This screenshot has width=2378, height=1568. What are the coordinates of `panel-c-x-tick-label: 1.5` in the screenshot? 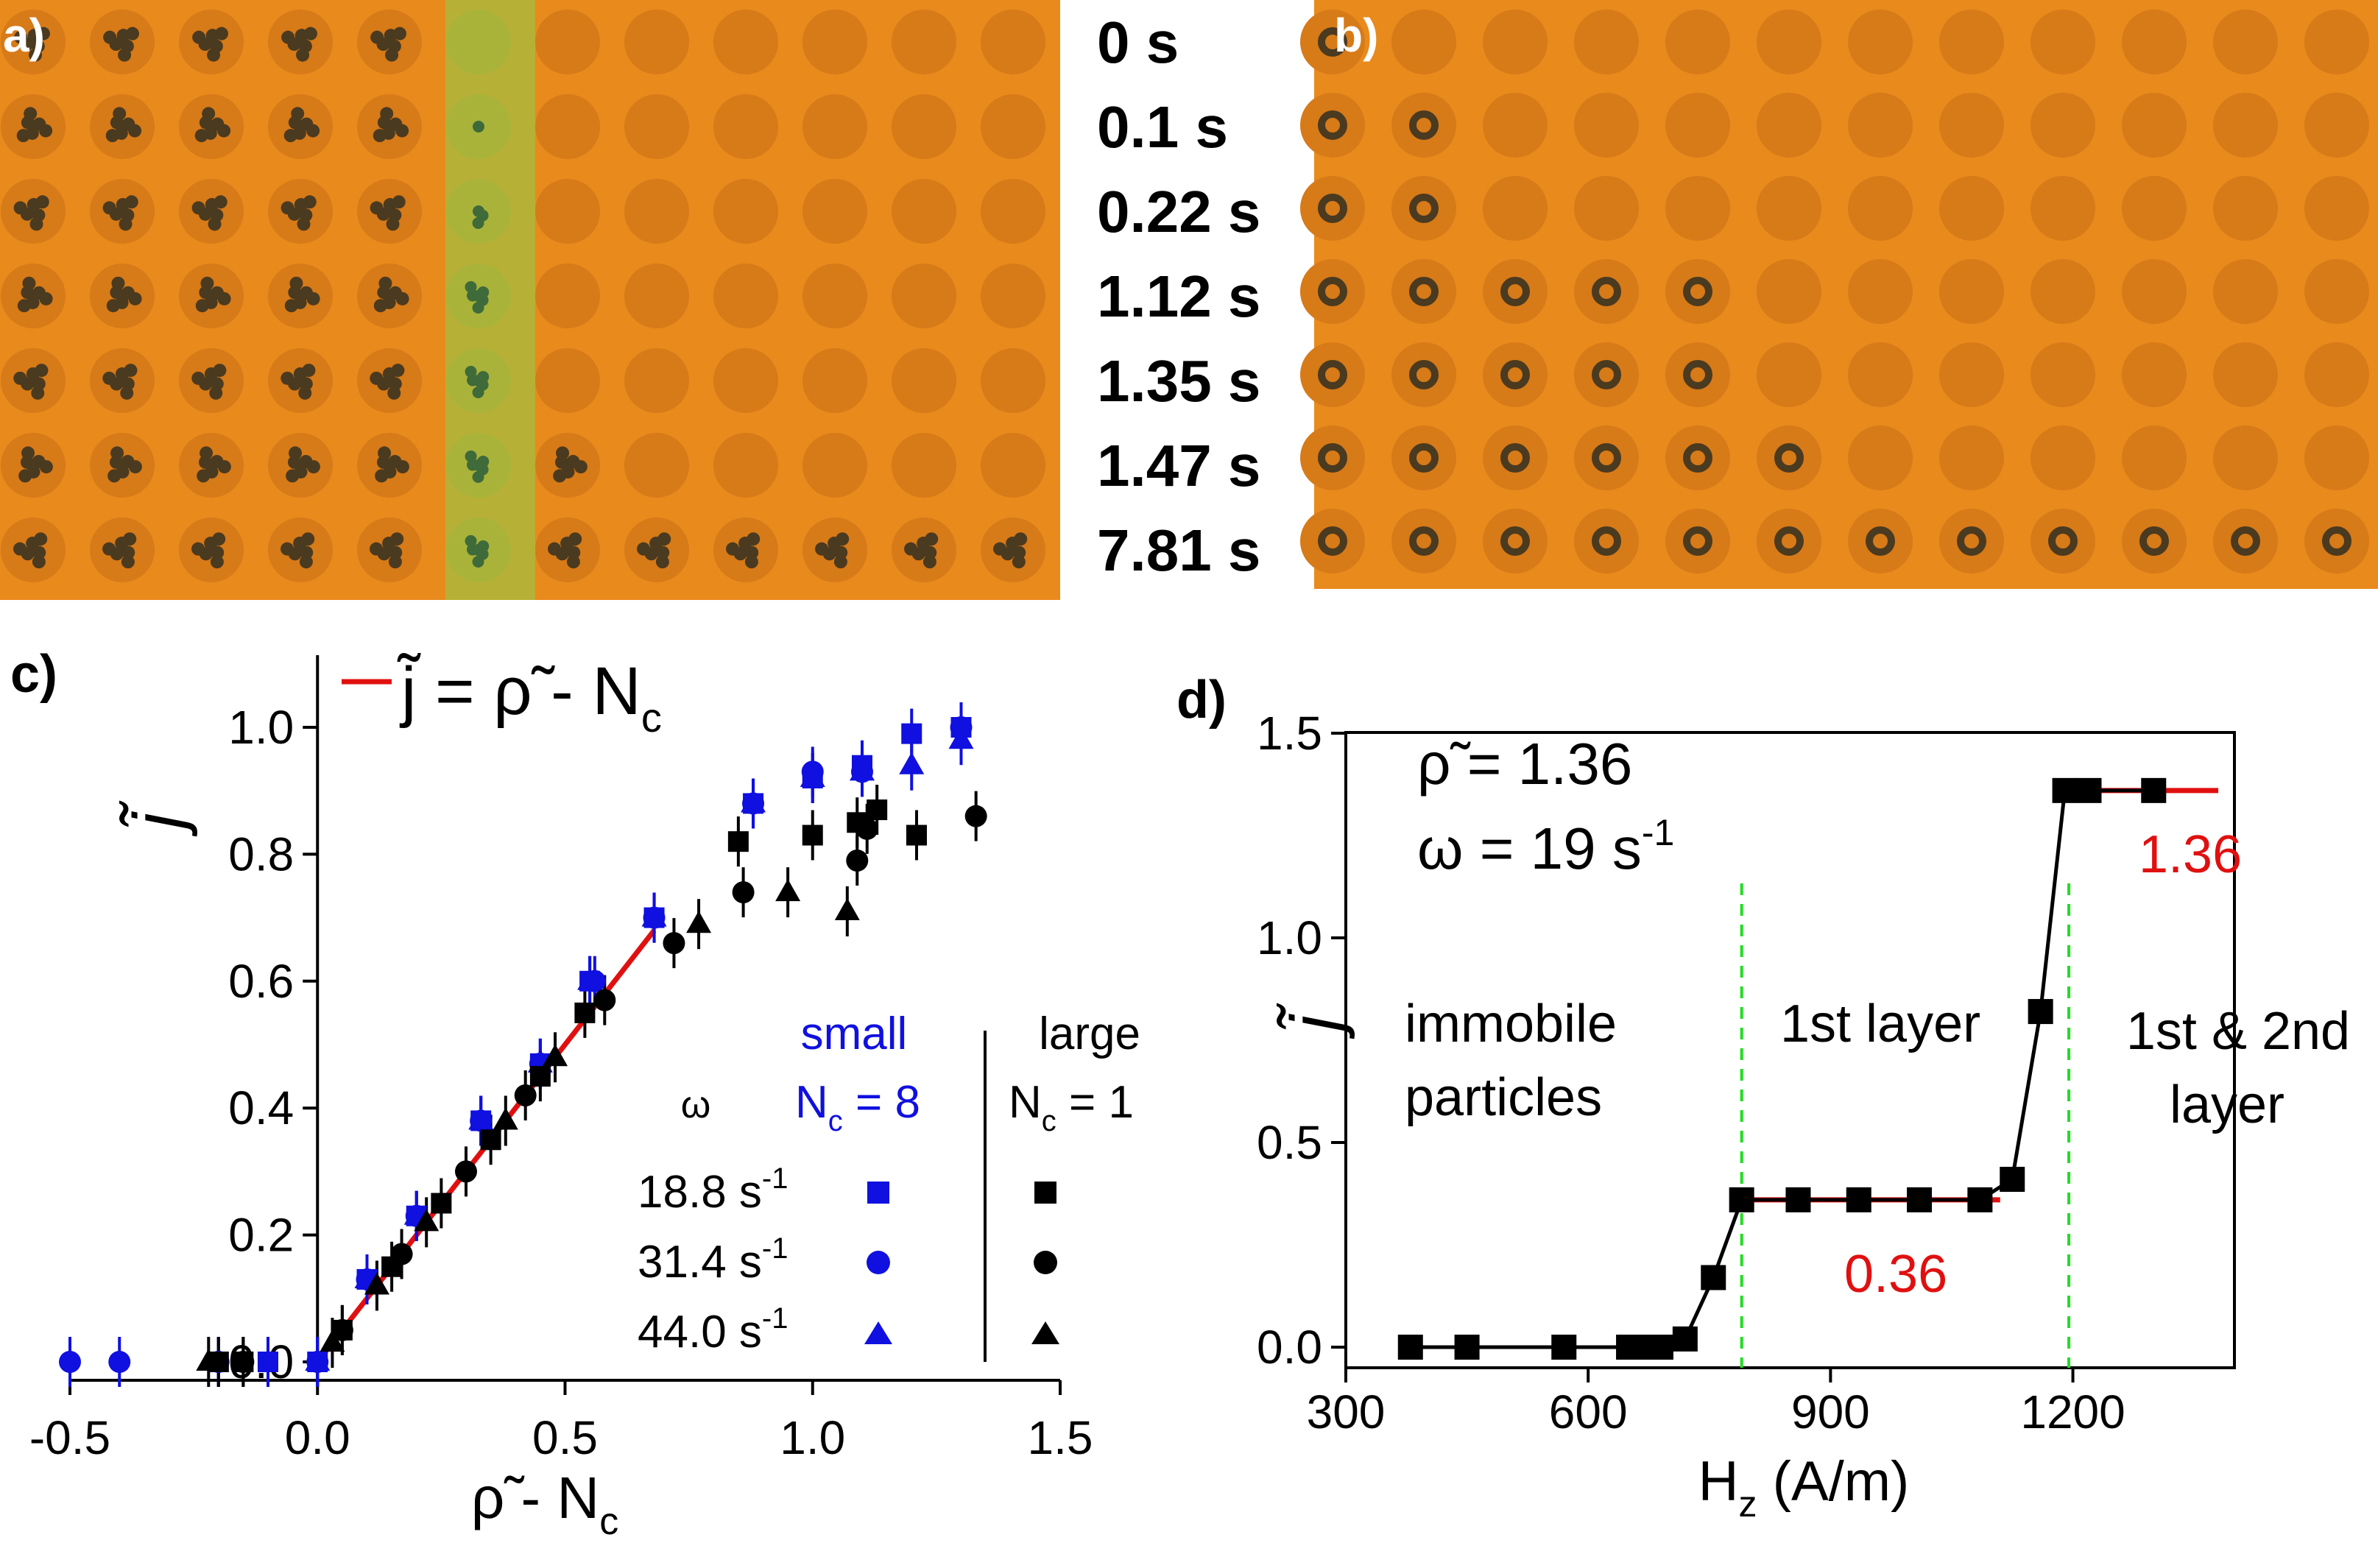 It's located at (1060, 1438).